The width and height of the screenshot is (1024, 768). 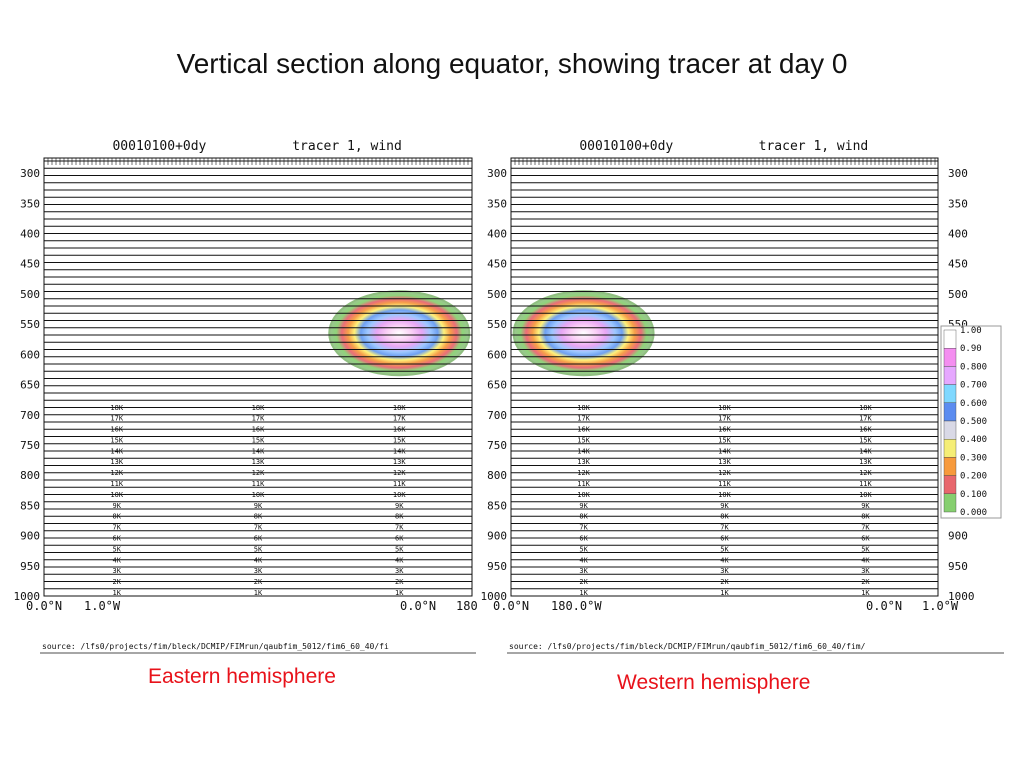 What do you see at coordinates (973, 477) in the screenshot?
I see `colorbar-label: 0.200` at bounding box center [973, 477].